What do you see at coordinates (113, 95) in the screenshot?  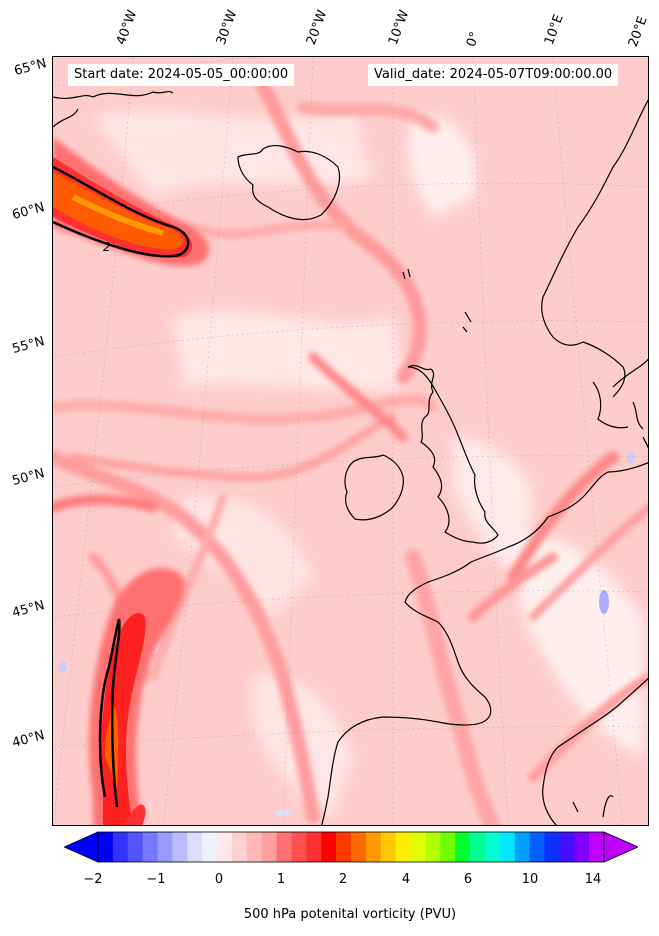 I see `coast-greenland` at bounding box center [113, 95].